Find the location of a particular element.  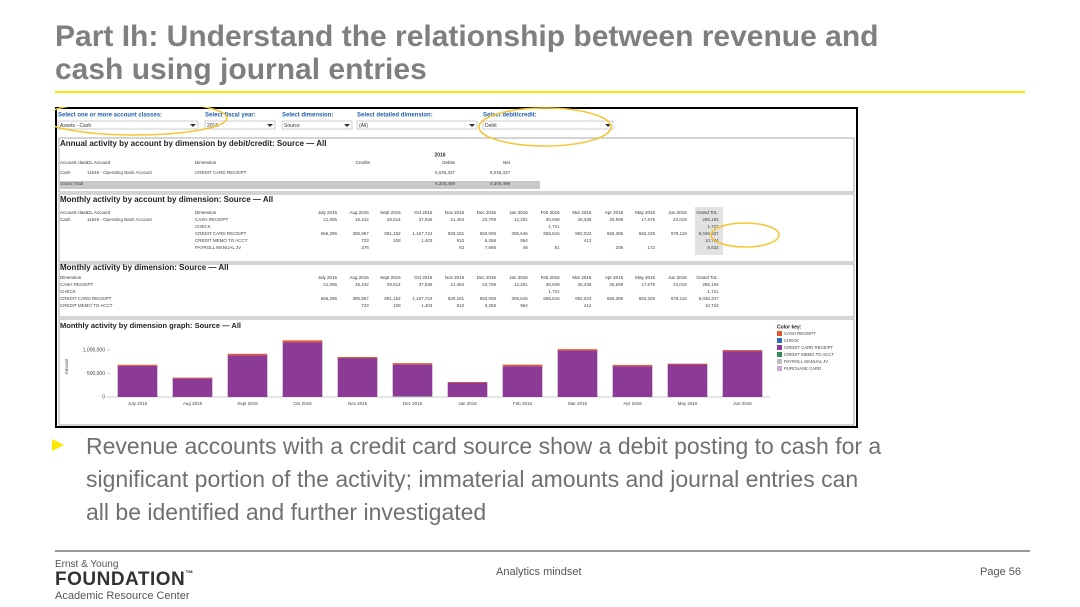

filter-value: Assets - Cash is located at coordinates (75, 126).